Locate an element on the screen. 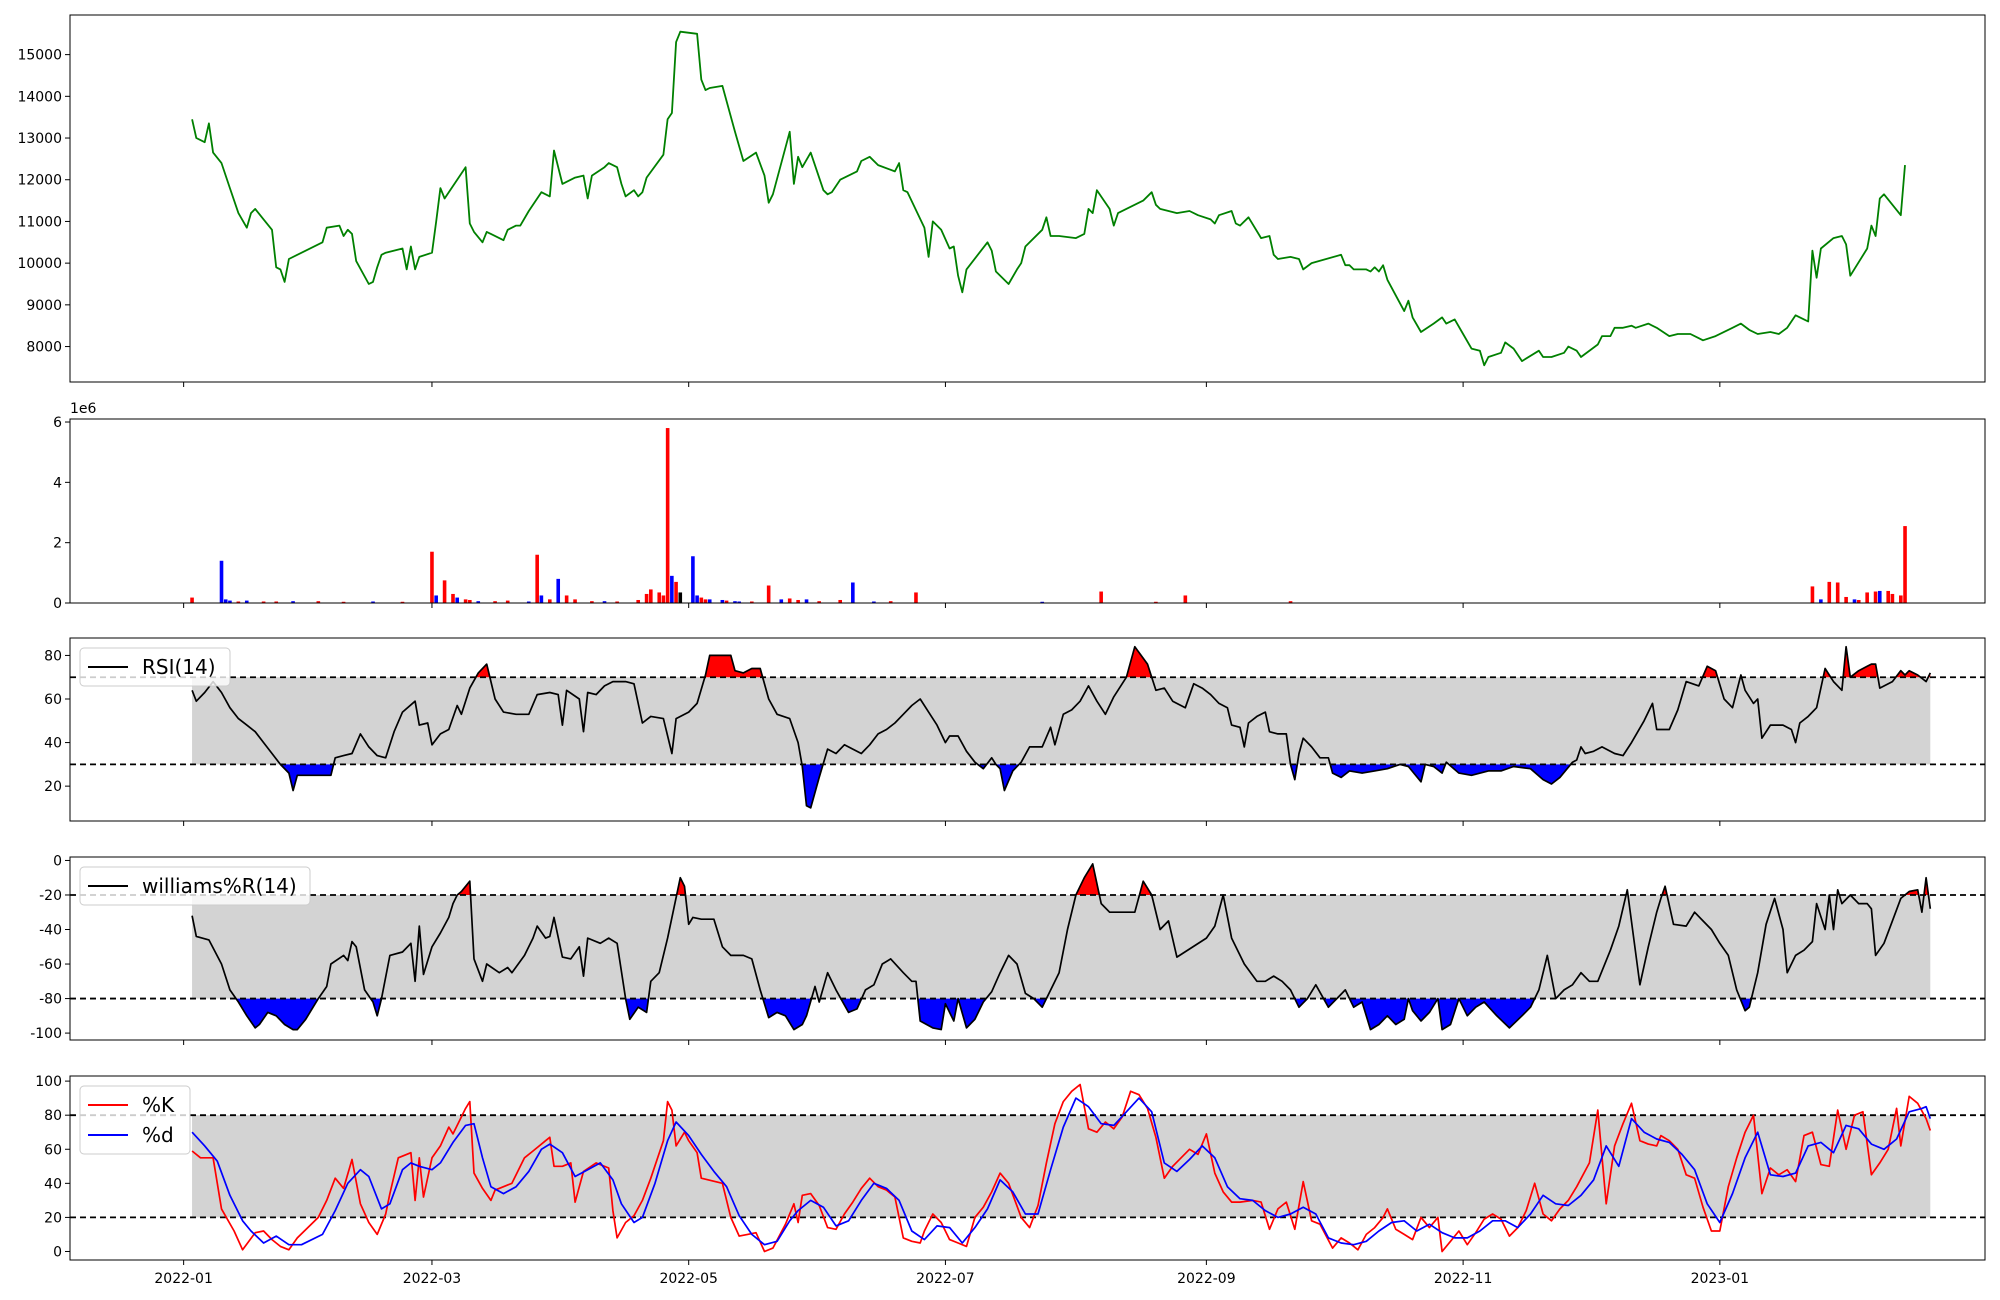 Image resolution: width=2000 pixels, height=1300 pixels. y-tick-label: 11000 is located at coordinates (39, 222).